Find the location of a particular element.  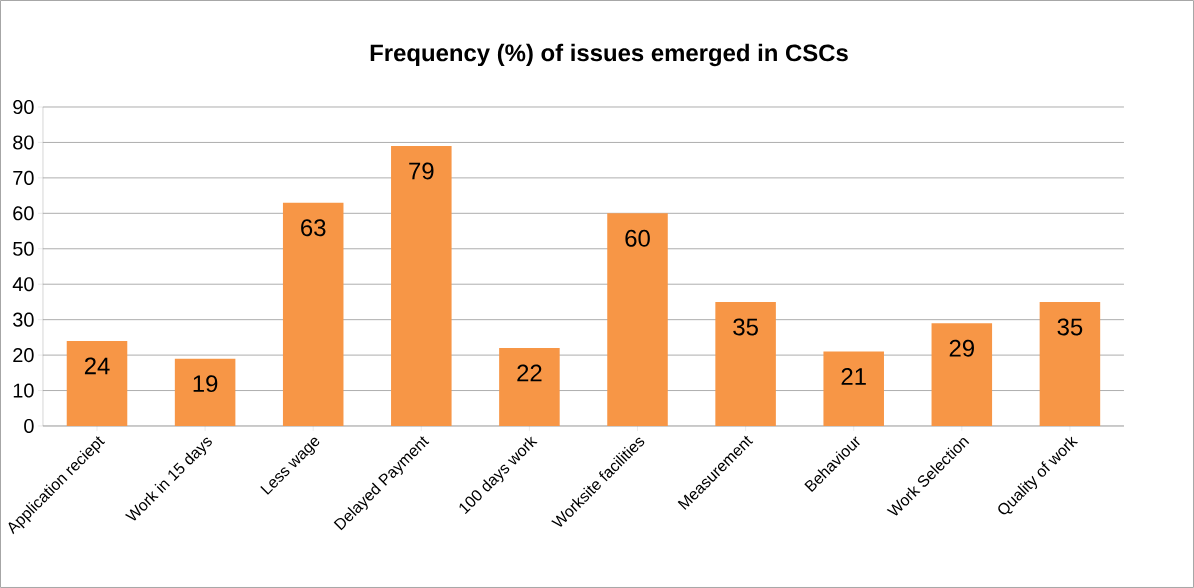

y-tick-label: 40 is located at coordinates (23, 284).